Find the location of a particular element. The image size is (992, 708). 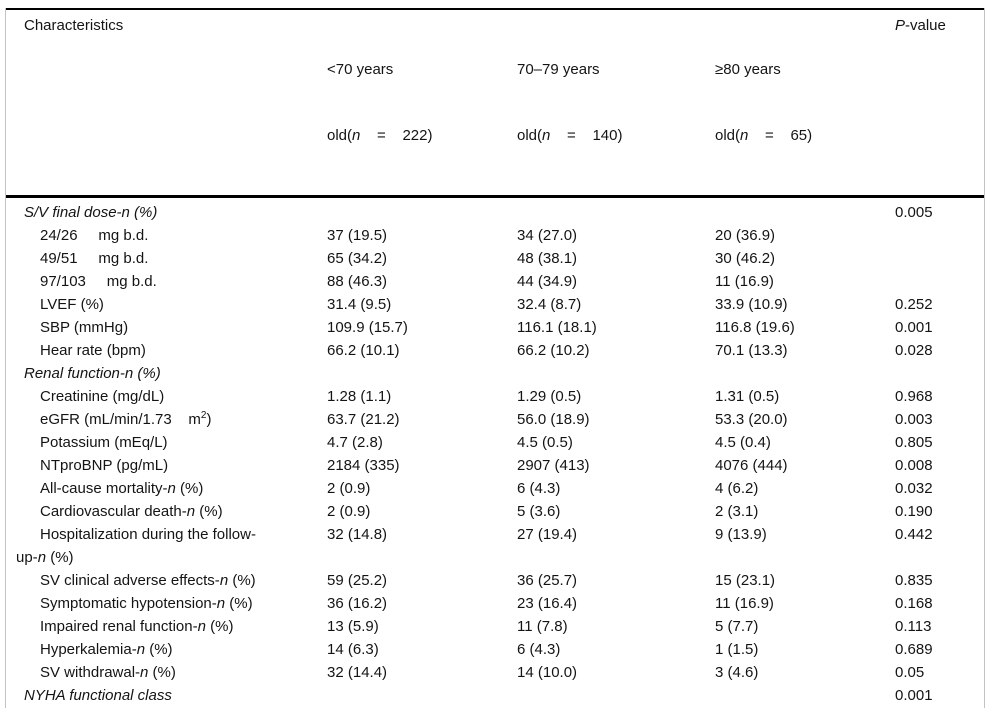

p-value-cell: 0.001 is located at coordinates (914, 695).